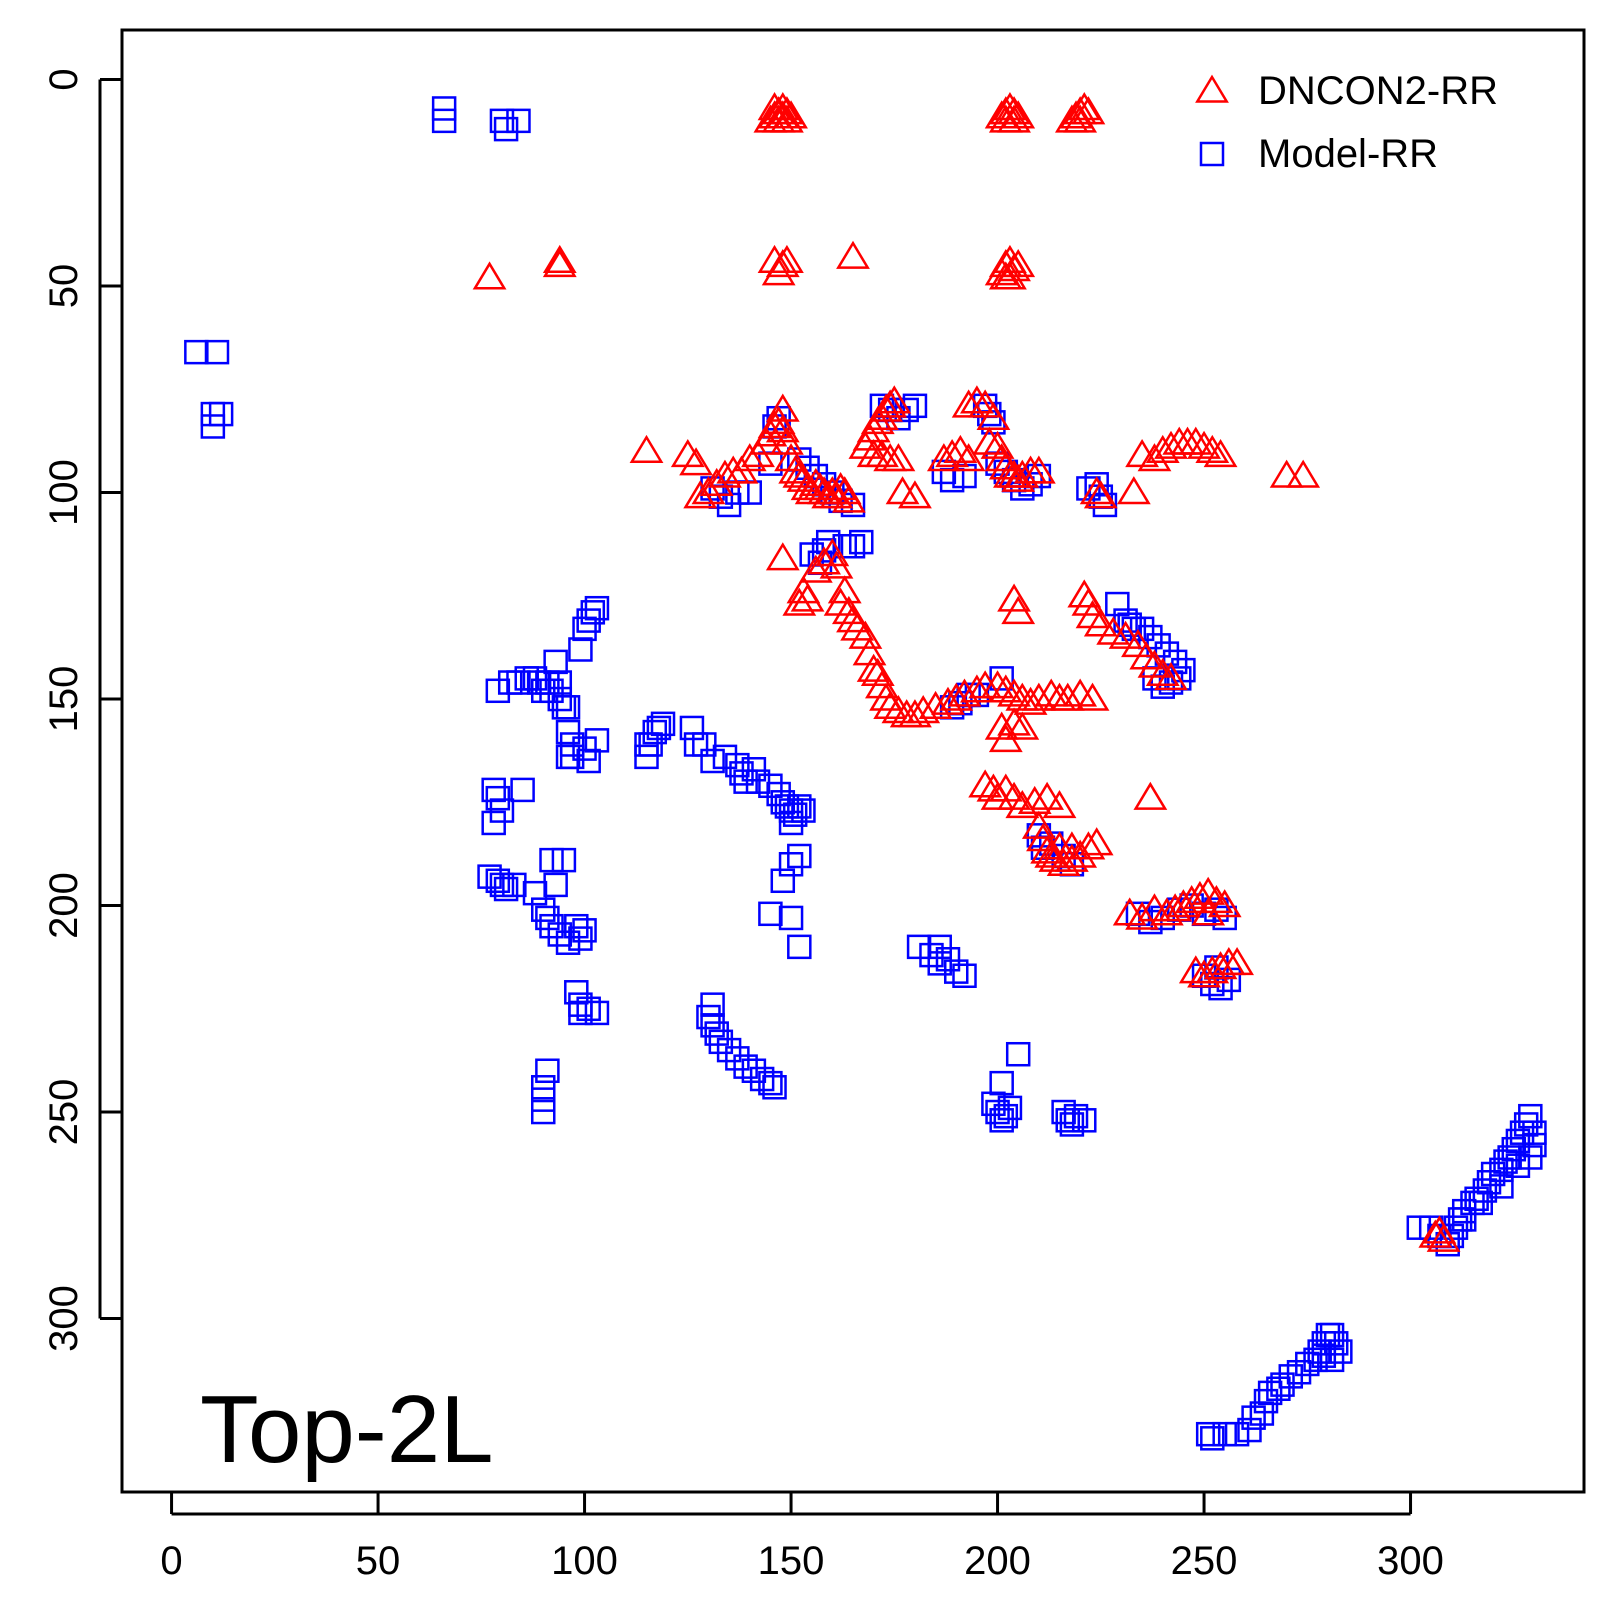  What do you see at coordinates (1346, 122) in the screenshot?
I see `legend: DNCON2-RR Model-RR` at bounding box center [1346, 122].